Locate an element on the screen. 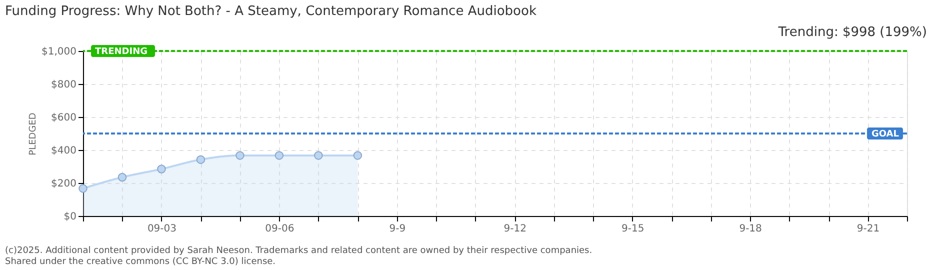  y-tick-label: $0 is located at coordinates (70, 217).